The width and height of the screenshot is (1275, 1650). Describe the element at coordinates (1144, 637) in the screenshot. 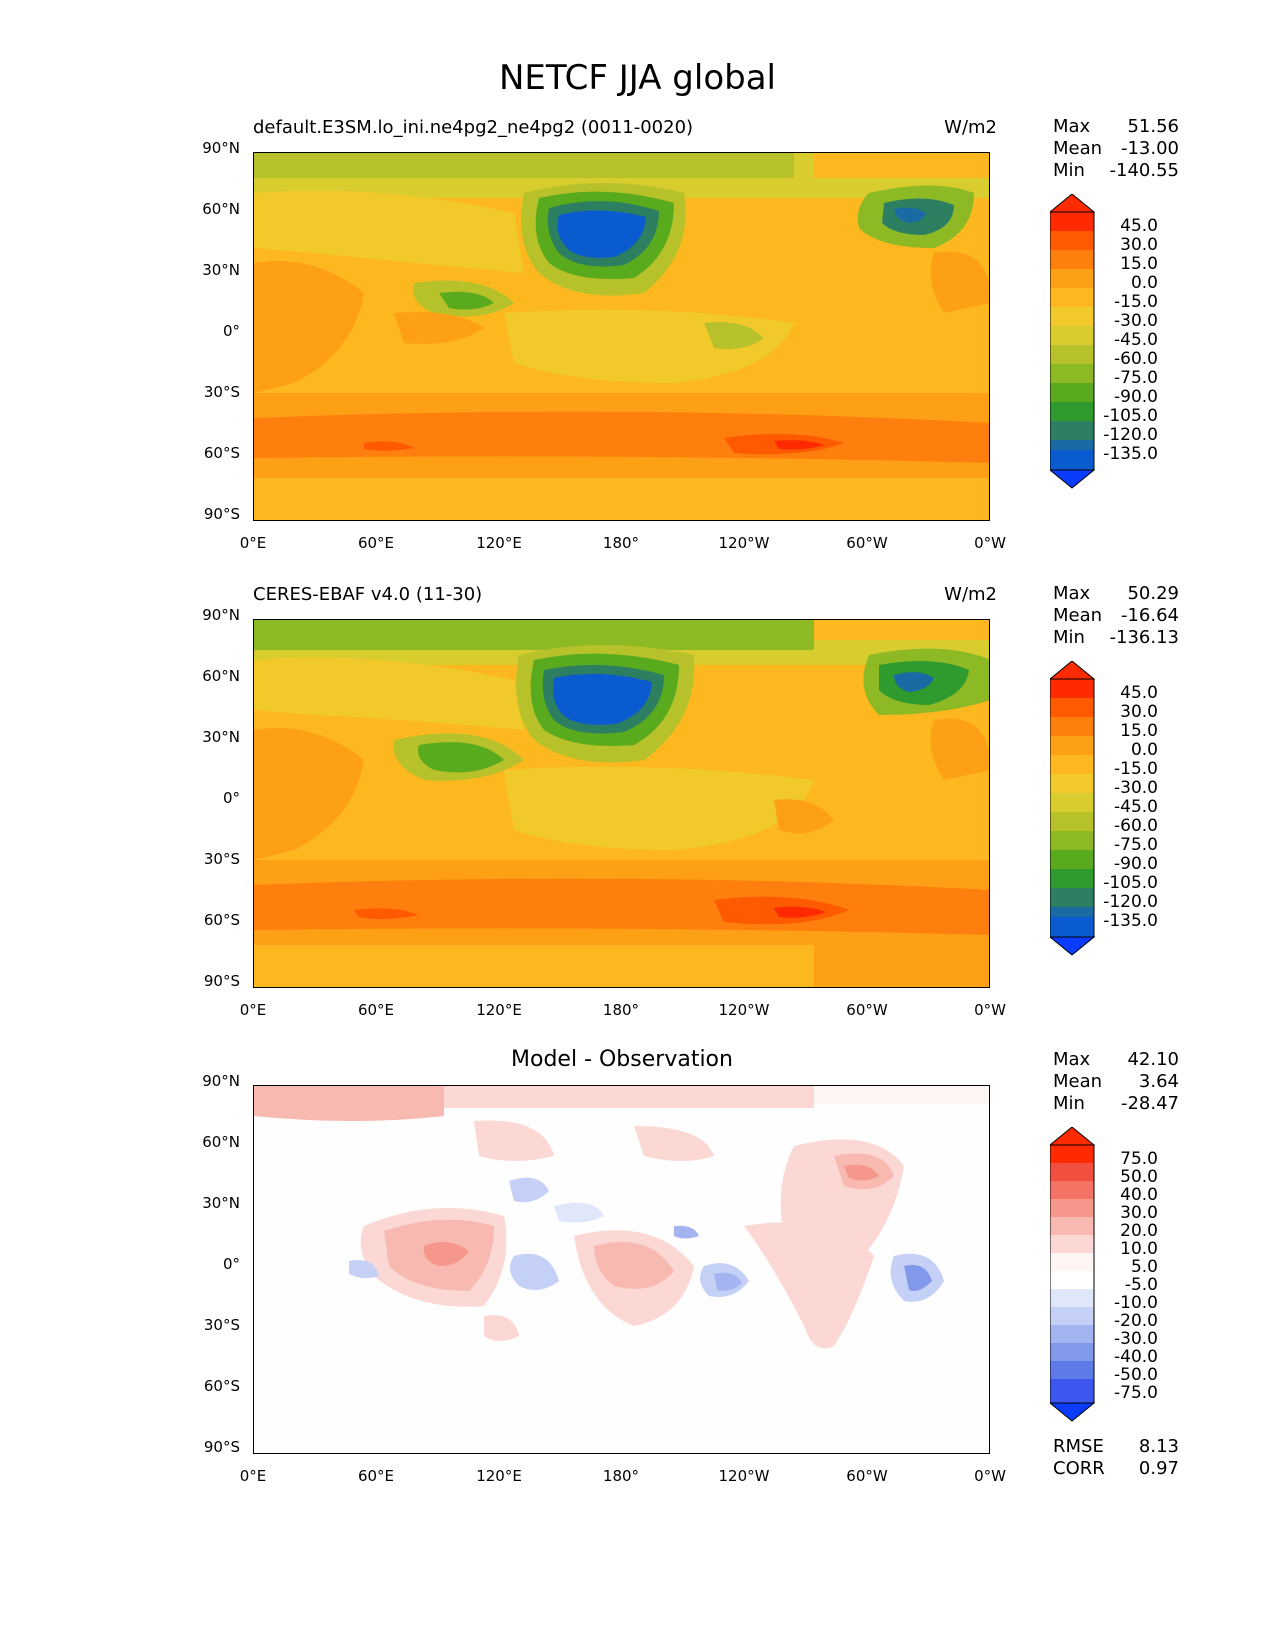

I see `stat-min: -136.13` at that location.